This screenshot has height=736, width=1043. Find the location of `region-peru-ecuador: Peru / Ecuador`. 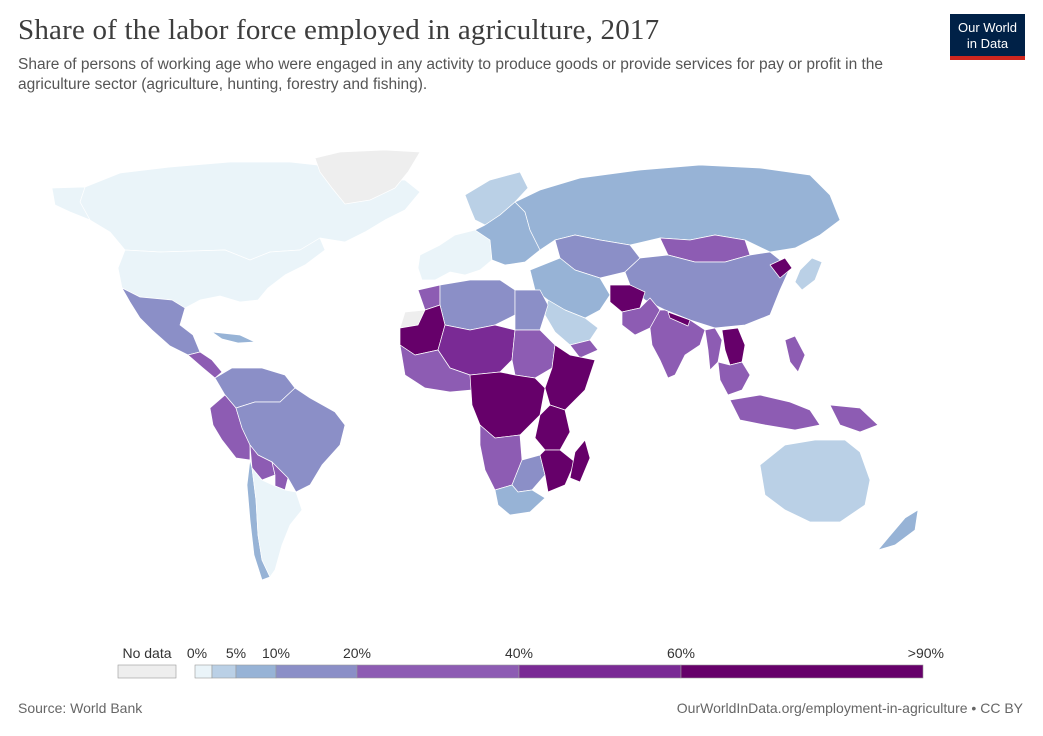

region-peru-ecuador: Peru / Ecuador is located at coordinates (230, 427).